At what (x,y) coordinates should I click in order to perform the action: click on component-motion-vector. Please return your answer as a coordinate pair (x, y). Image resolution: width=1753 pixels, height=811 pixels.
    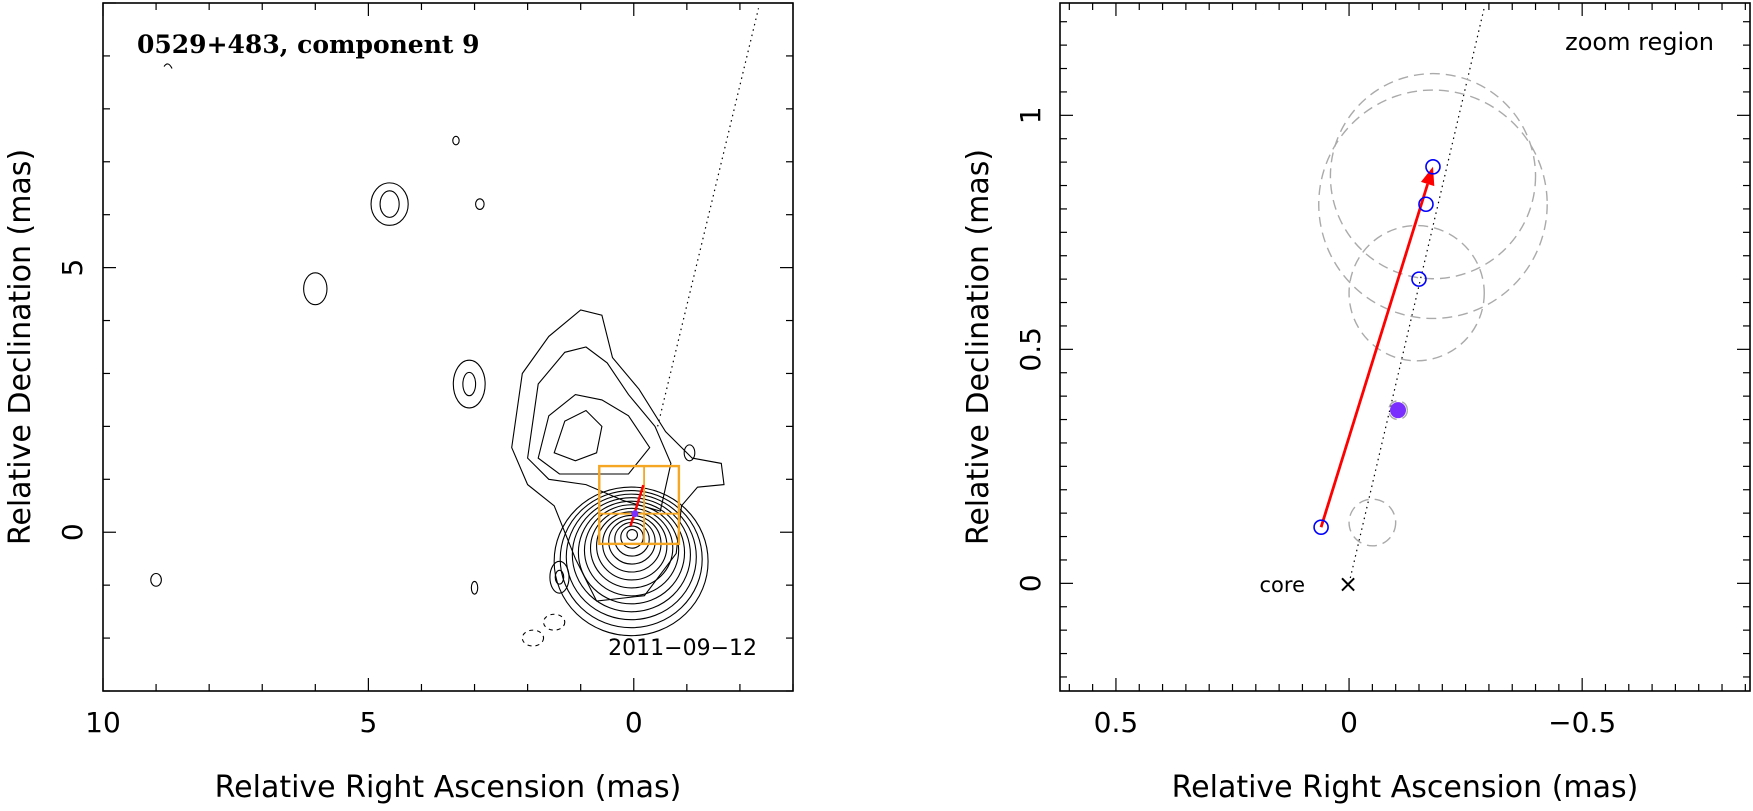
    Looking at the image, I should click on (637, 505).